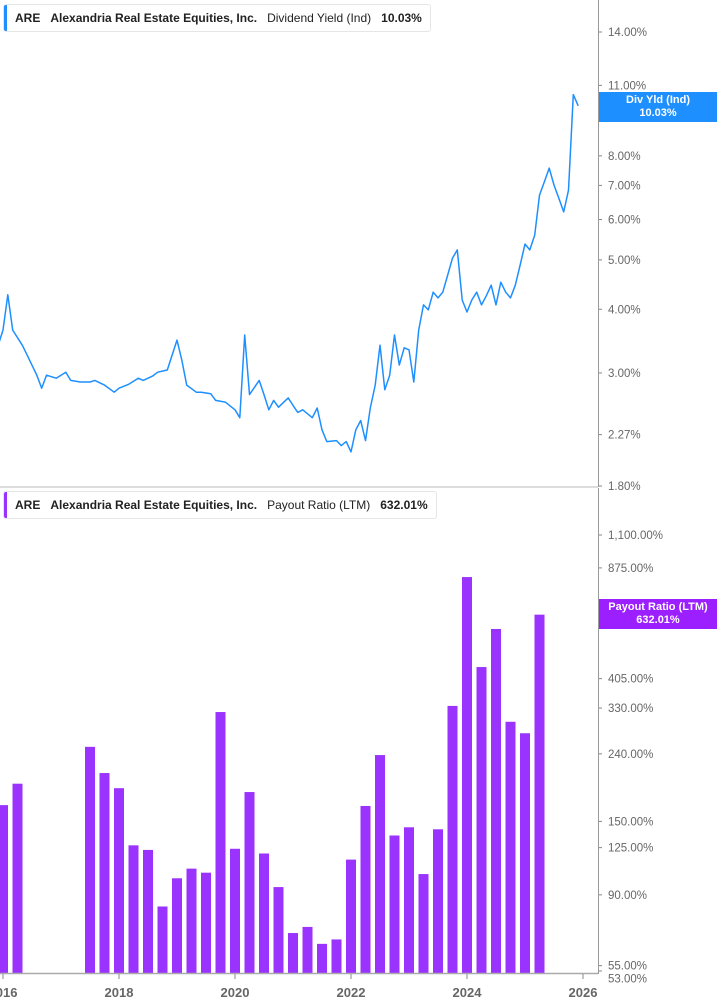  I want to click on x-axis-ticks: 2016 2018 2020 2022 2024 2026, so click(298, 987).